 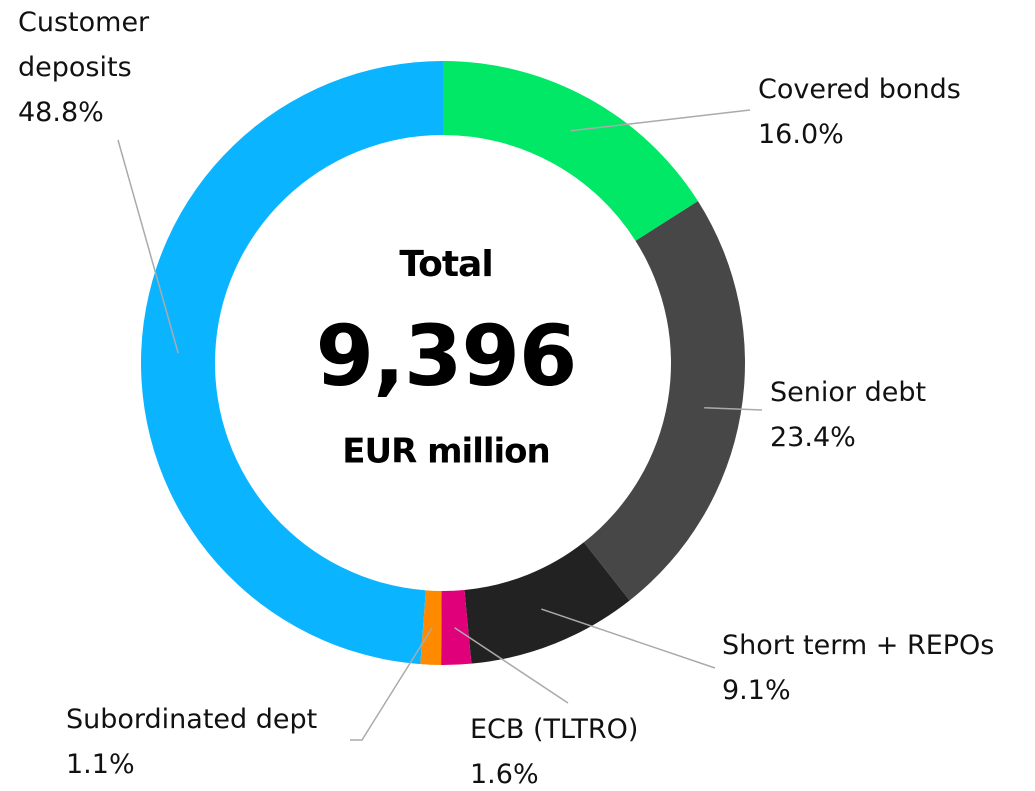 What do you see at coordinates (877, 668) in the screenshot?
I see `segment-label: Short term + REPOs 9.1%` at bounding box center [877, 668].